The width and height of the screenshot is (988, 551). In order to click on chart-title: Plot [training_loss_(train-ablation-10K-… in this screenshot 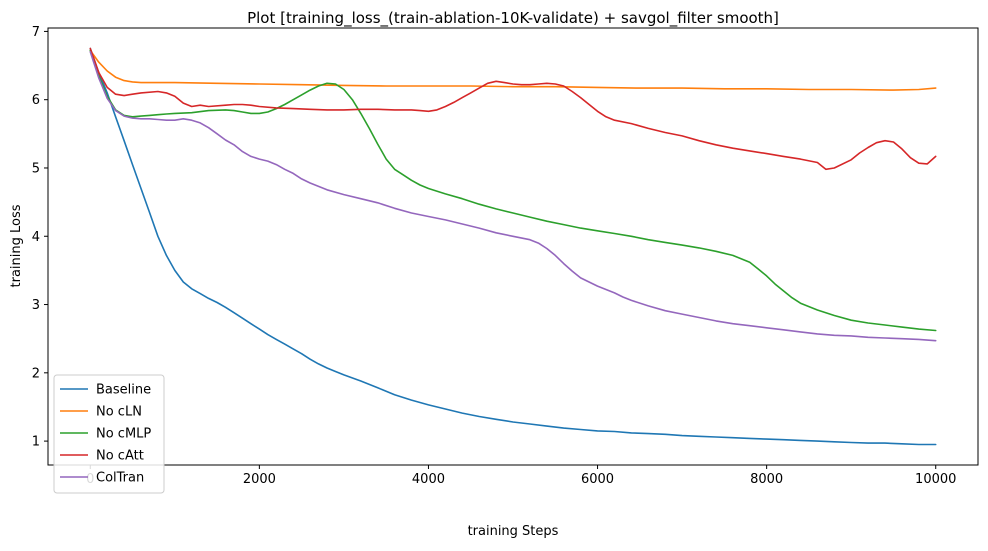, I will do `click(513, 18)`.